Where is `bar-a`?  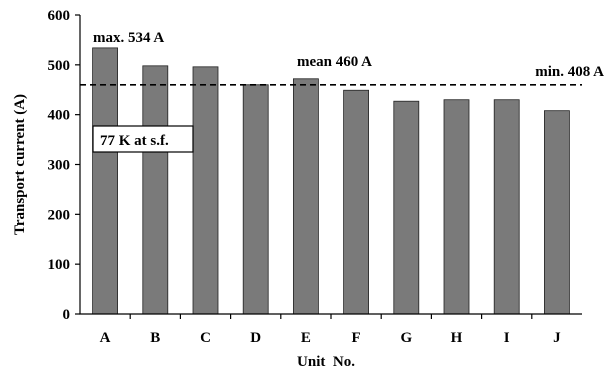
bar-a is located at coordinates (105, 181).